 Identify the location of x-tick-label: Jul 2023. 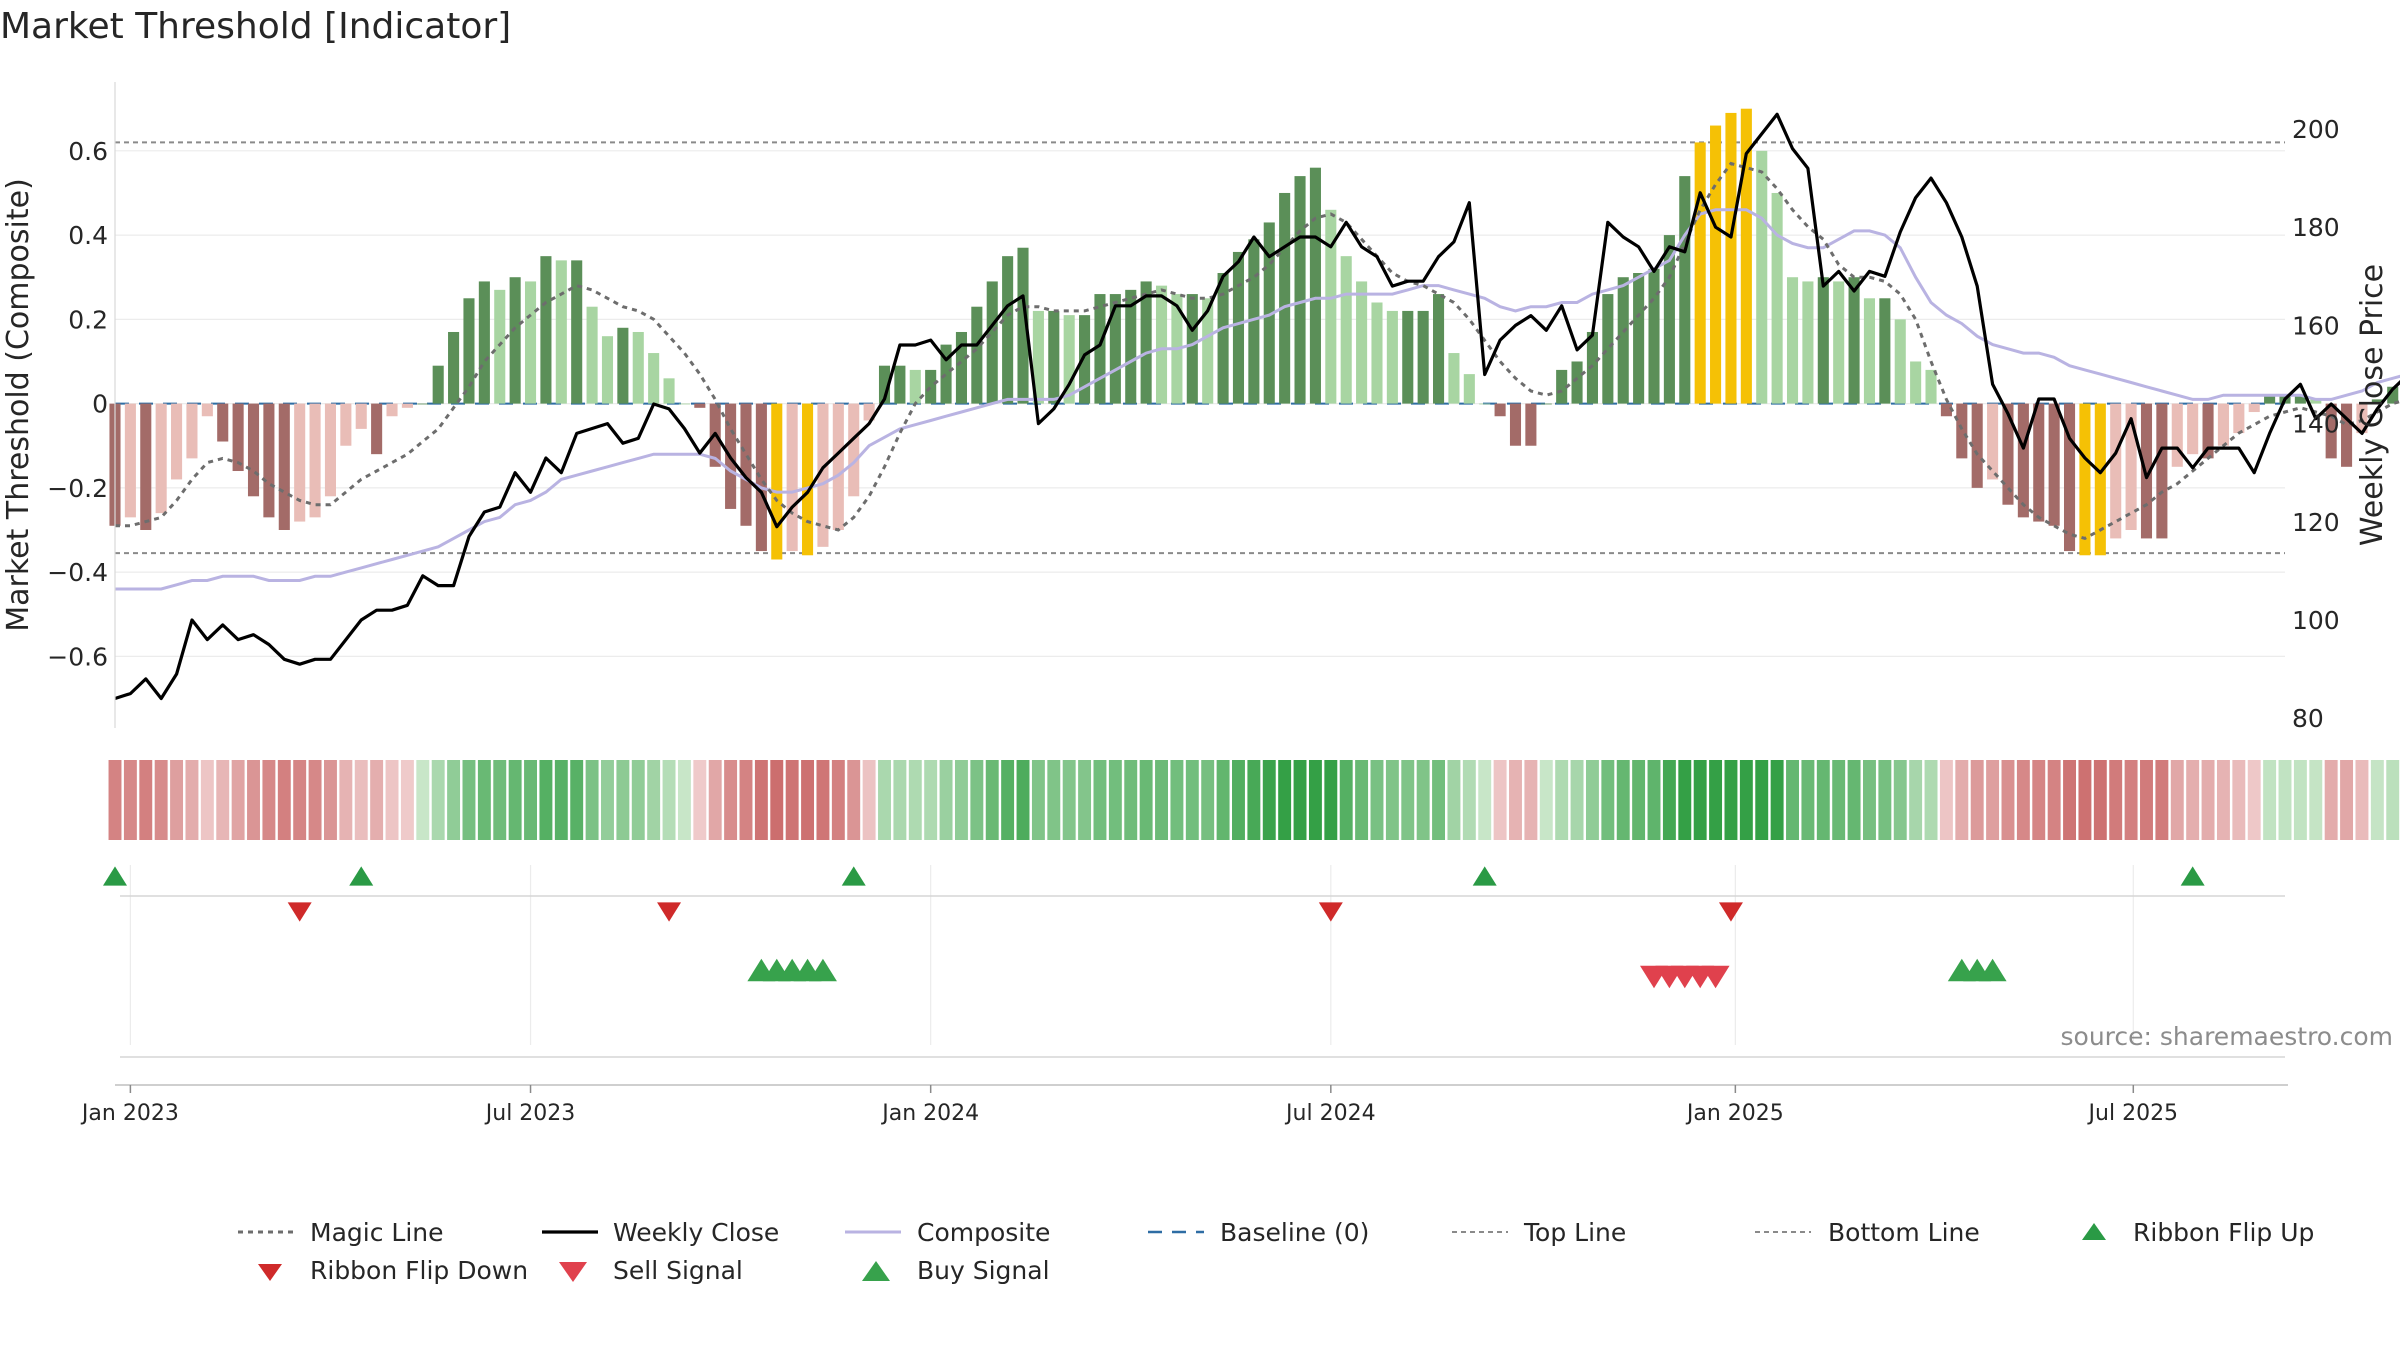
(530, 1113).